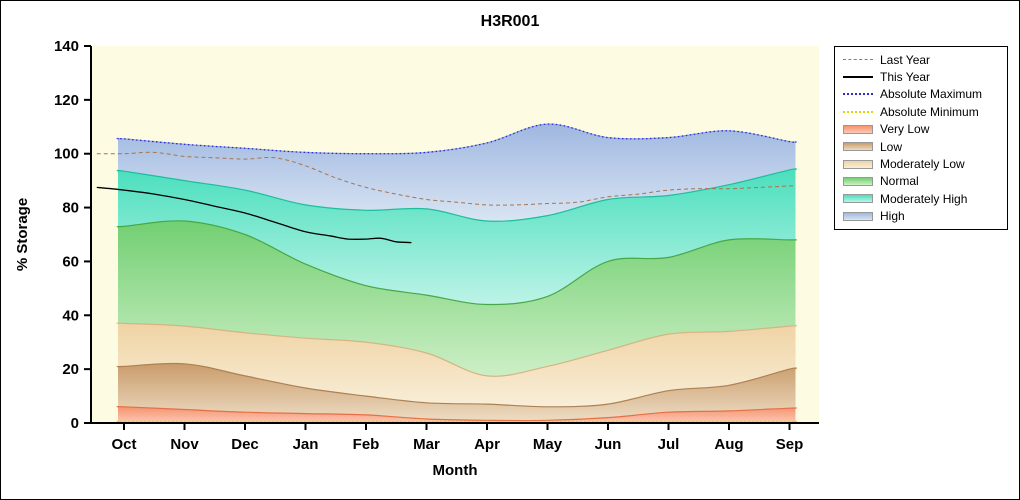 The width and height of the screenshot is (1020, 500). What do you see at coordinates (456, 349) in the screenshot?
I see `band-edge-moderately-low` at bounding box center [456, 349].